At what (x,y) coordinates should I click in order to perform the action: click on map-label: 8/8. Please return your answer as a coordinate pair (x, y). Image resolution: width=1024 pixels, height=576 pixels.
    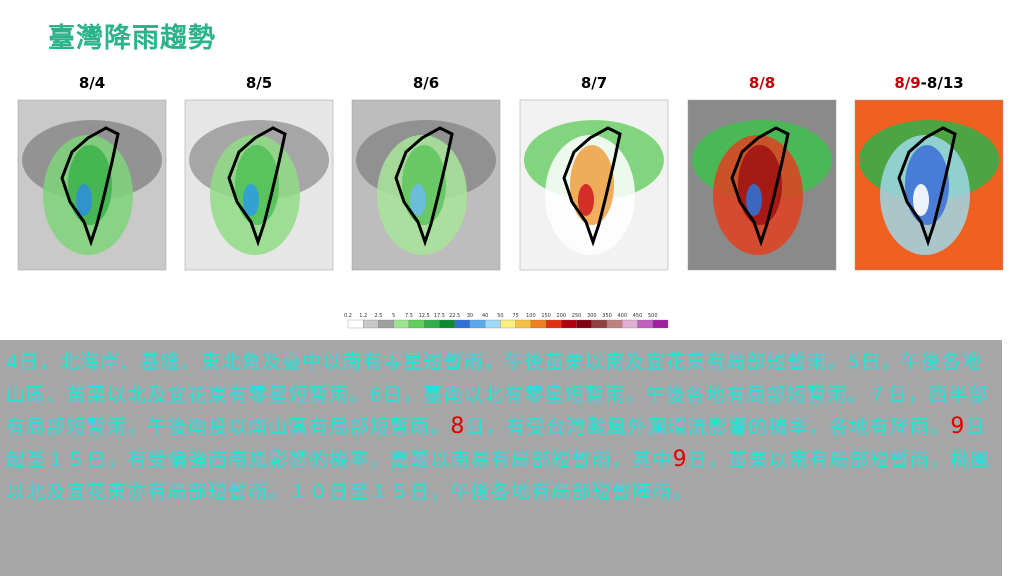
    Looking at the image, I should click on (762, 83).